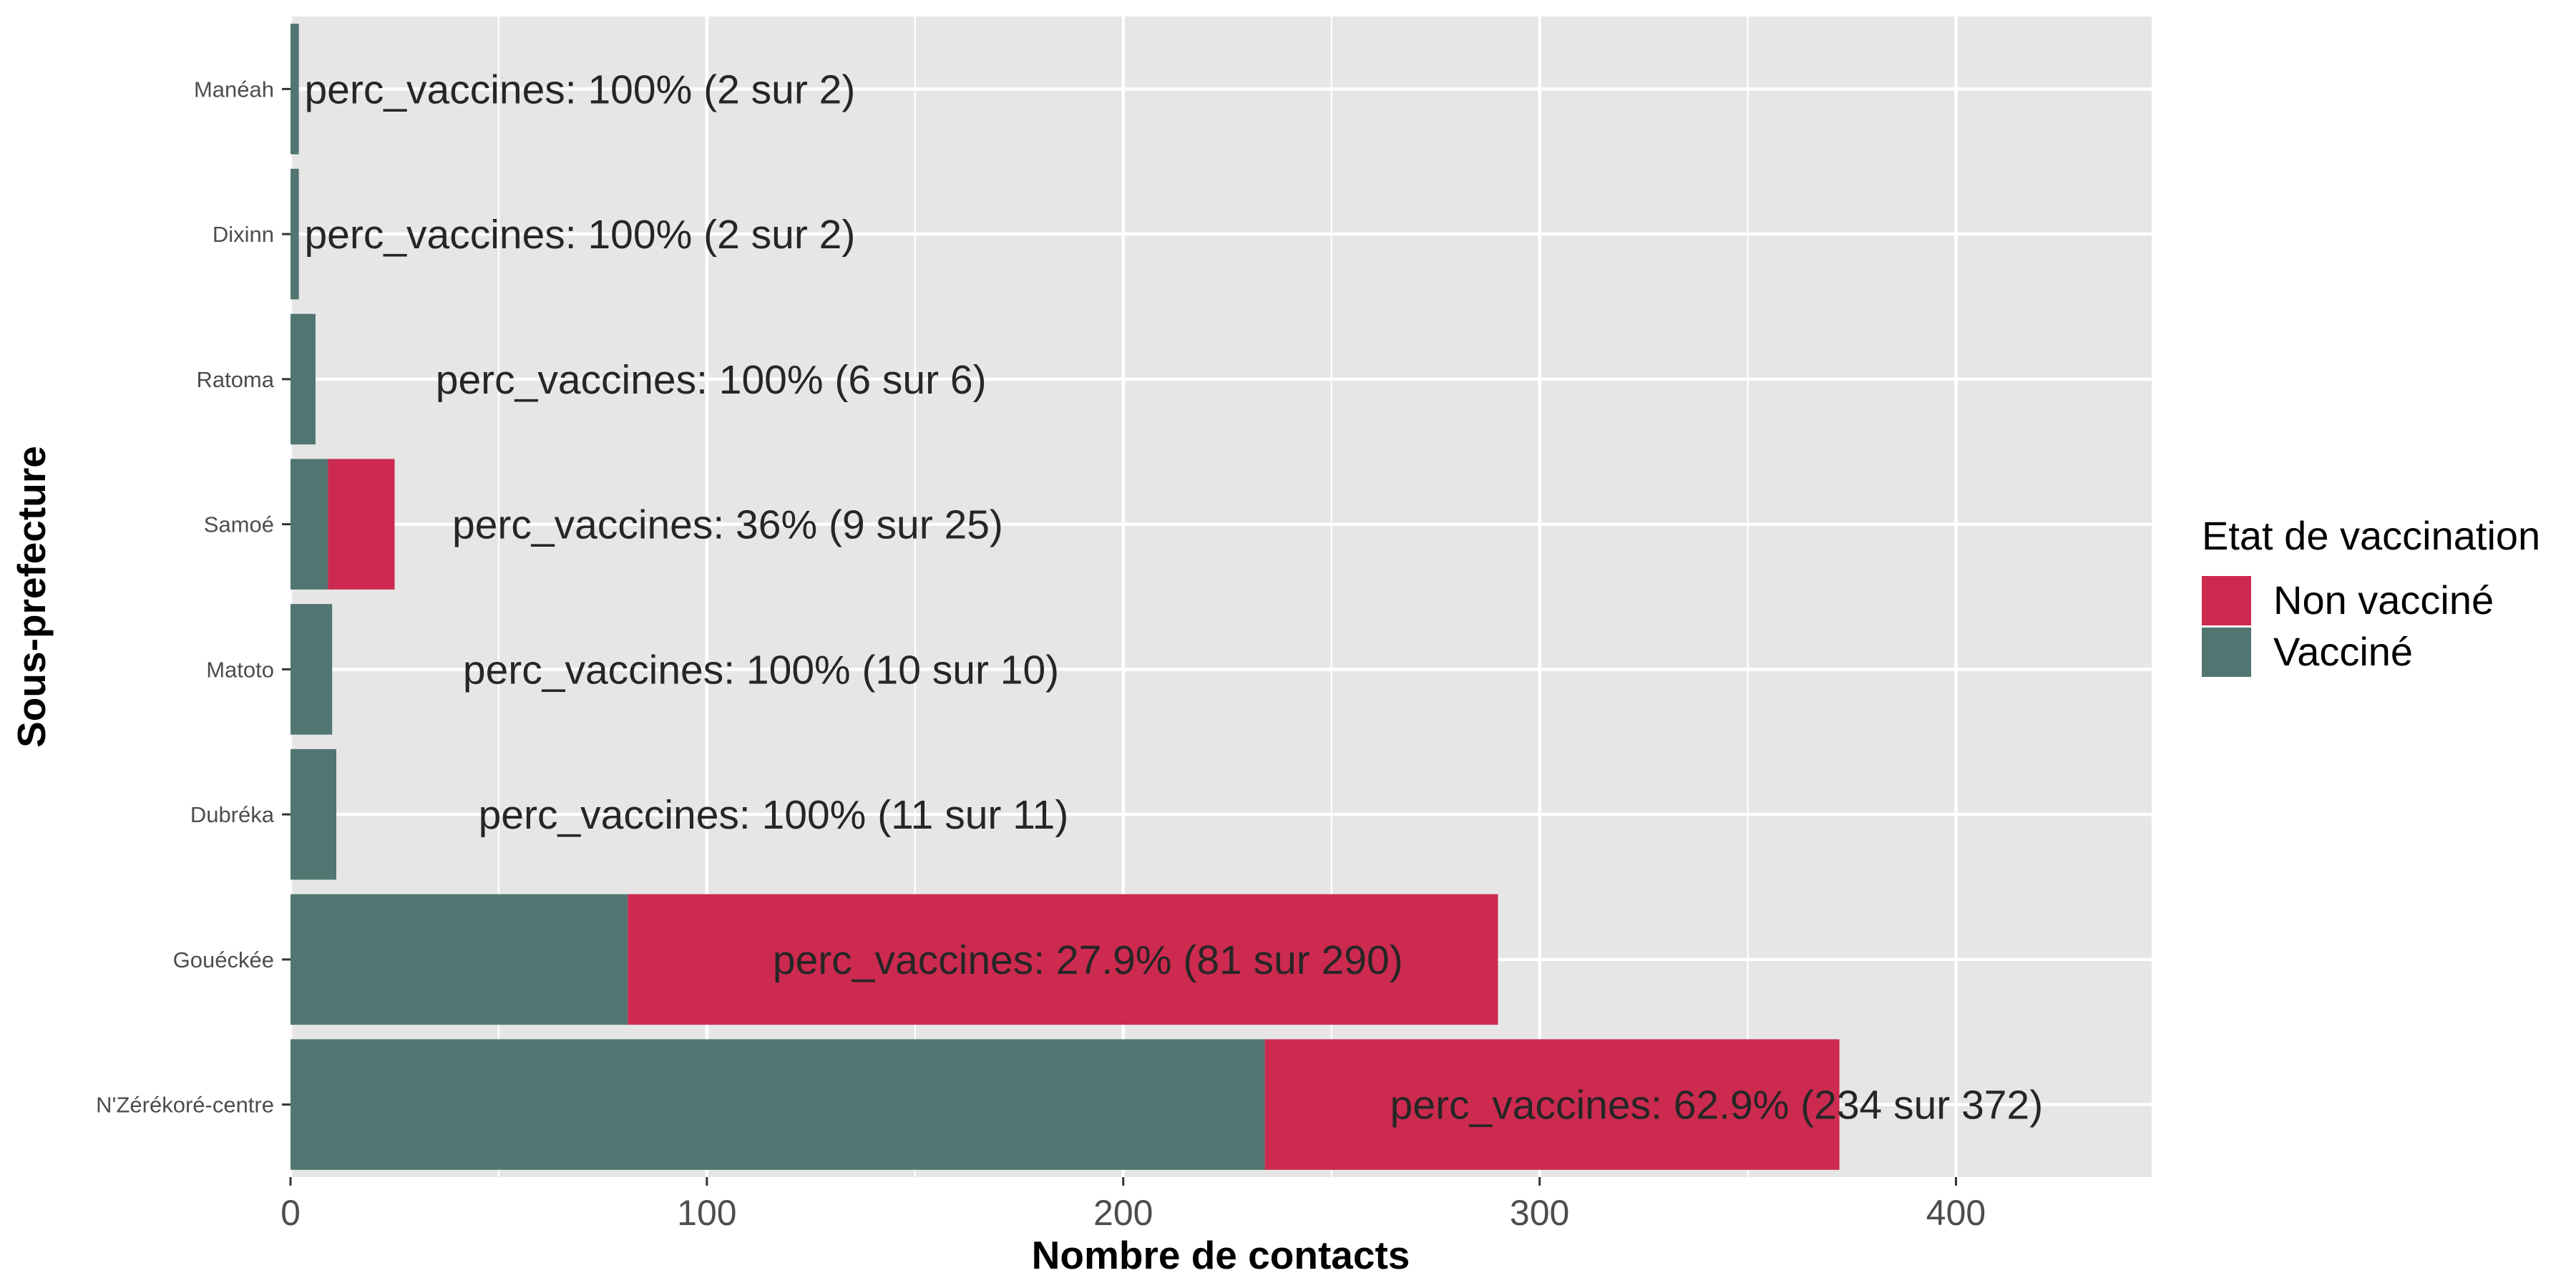  I want to click on y-axis-title: Sous-prefecture, so click(31, 597).